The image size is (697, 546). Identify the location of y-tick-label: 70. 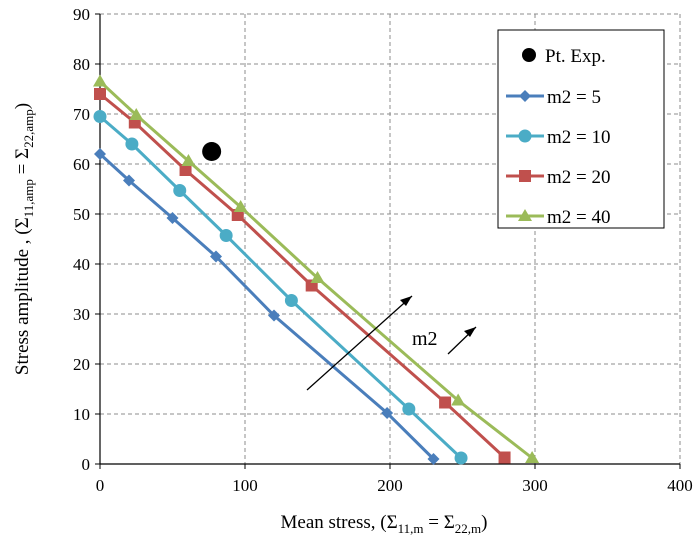
(81, 114).